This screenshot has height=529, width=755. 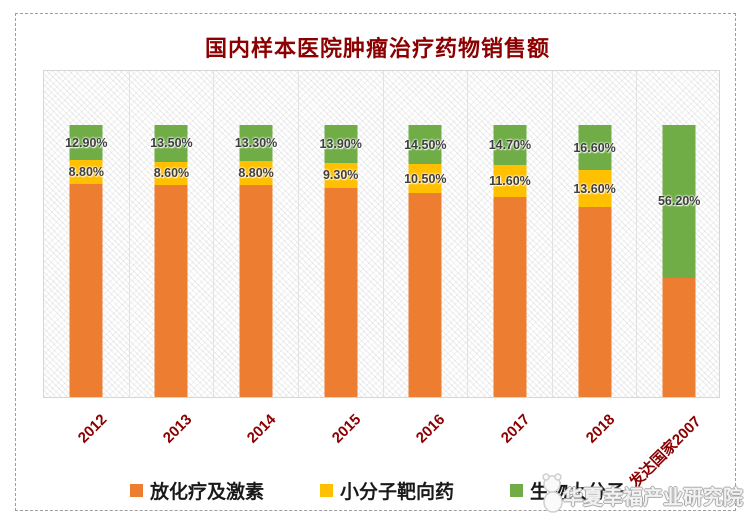 I want to click on category-column: 56.20%, so click(x=678, y=234).